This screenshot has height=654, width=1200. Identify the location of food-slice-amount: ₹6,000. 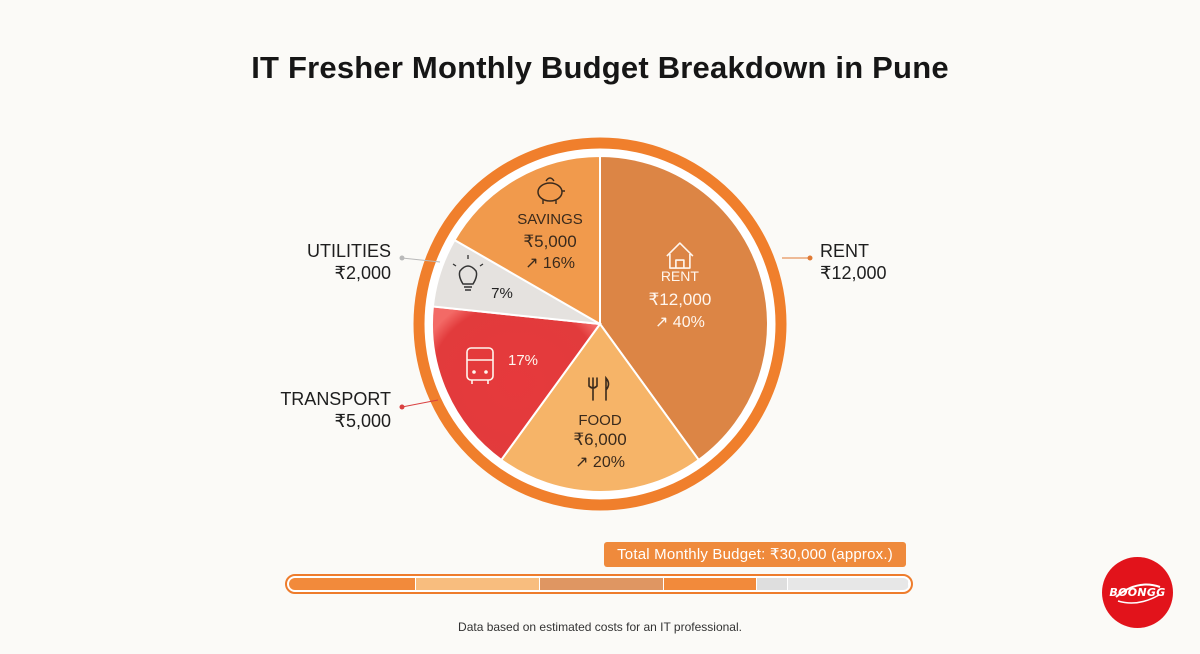
(599, 439).